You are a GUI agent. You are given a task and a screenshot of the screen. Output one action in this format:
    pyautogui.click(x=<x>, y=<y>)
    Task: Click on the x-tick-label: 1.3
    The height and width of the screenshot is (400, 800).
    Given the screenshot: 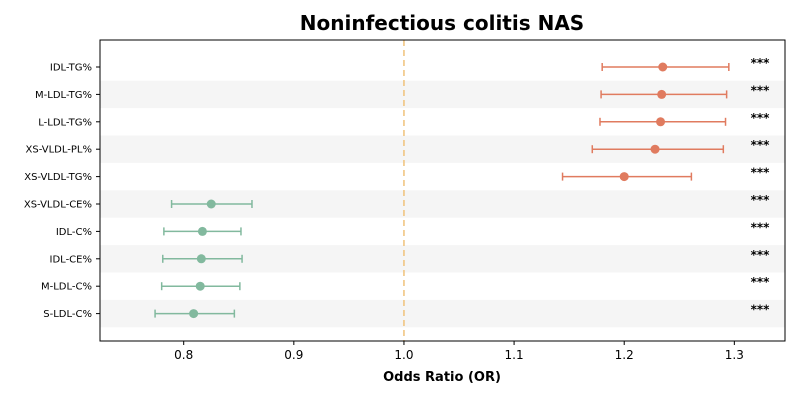 What is the action you would take?
    pyautogui.click(x=734, y=355)
    